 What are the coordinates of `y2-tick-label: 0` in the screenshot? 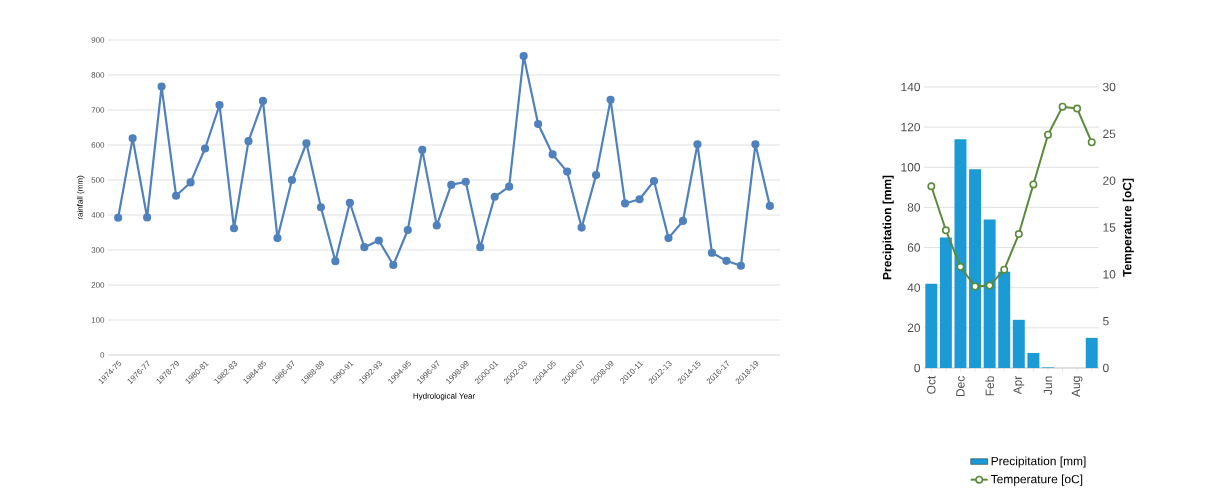 It's located at (1106, 368).